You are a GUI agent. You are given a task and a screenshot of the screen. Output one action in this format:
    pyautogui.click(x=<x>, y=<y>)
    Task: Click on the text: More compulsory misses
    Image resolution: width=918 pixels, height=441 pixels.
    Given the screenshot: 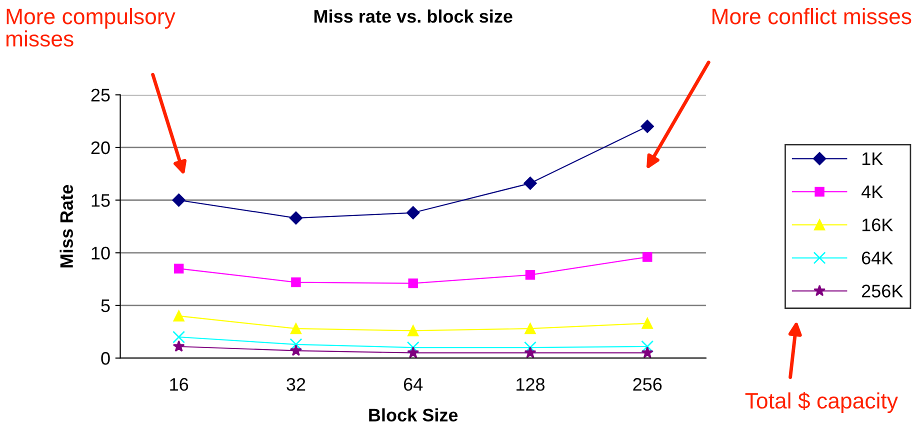 What is the action you would take?
    pyautogui.click(x=91, y=27)
    